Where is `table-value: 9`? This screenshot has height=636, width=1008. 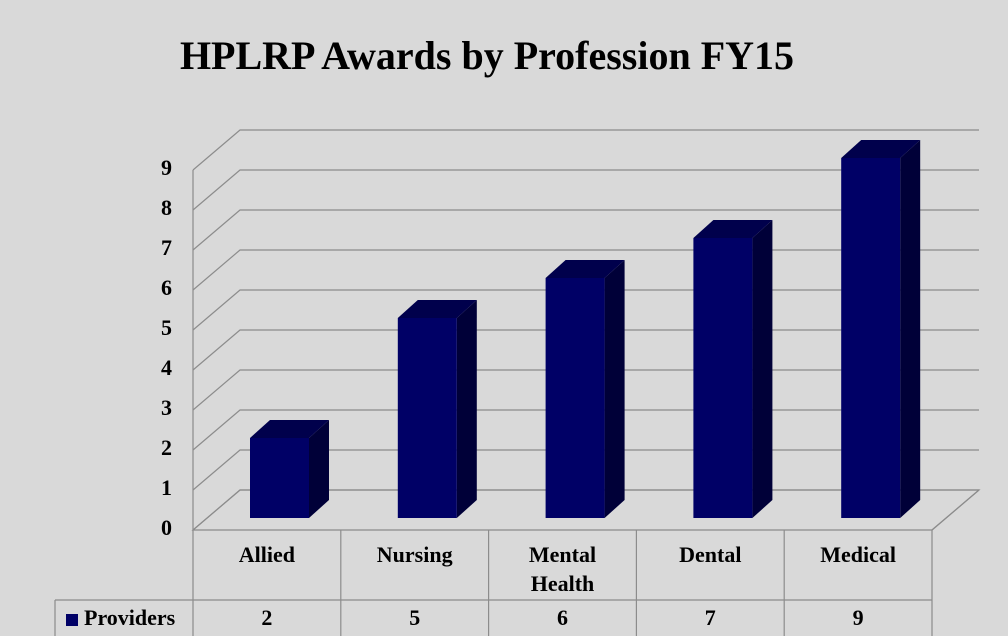 table-value: 9 is located at coordinates (858, 617).